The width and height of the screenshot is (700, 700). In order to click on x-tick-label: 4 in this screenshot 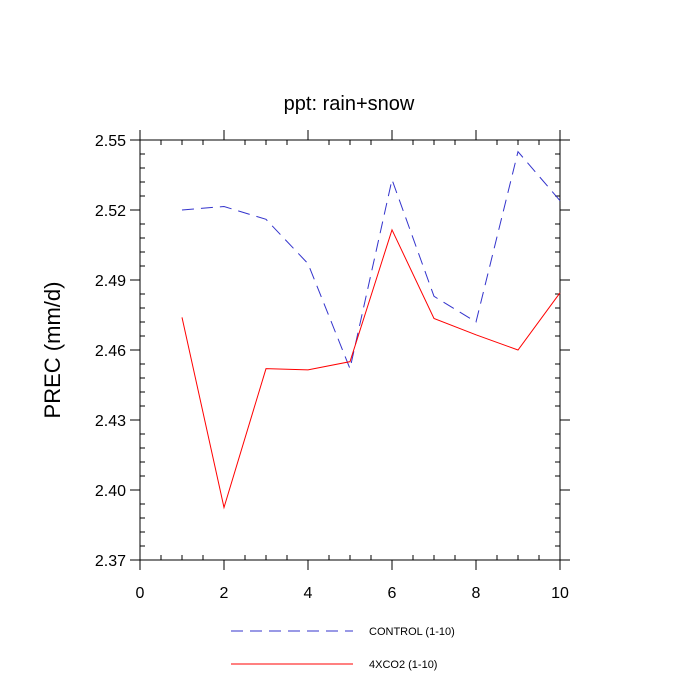, I will do `click(308, 593)`.